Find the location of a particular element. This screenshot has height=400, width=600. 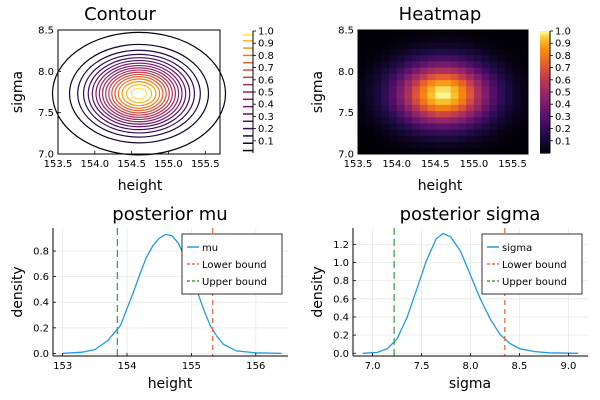

contour-xtick-label: 155.5 is located at coordinates (205, 164).